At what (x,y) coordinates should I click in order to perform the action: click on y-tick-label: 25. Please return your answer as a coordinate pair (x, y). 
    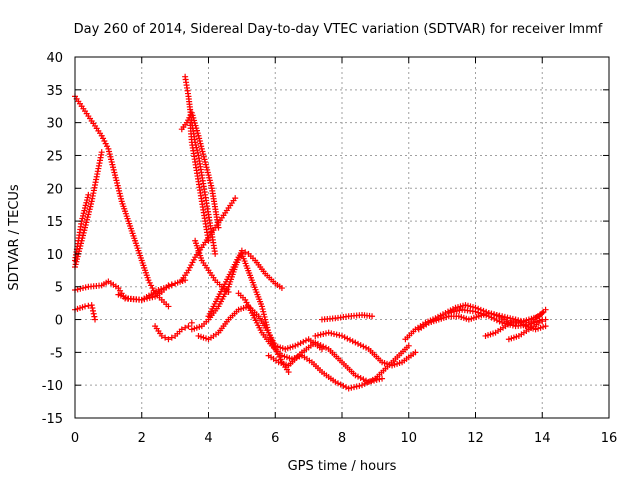
    Looking at the image, I should click on (54, 156).